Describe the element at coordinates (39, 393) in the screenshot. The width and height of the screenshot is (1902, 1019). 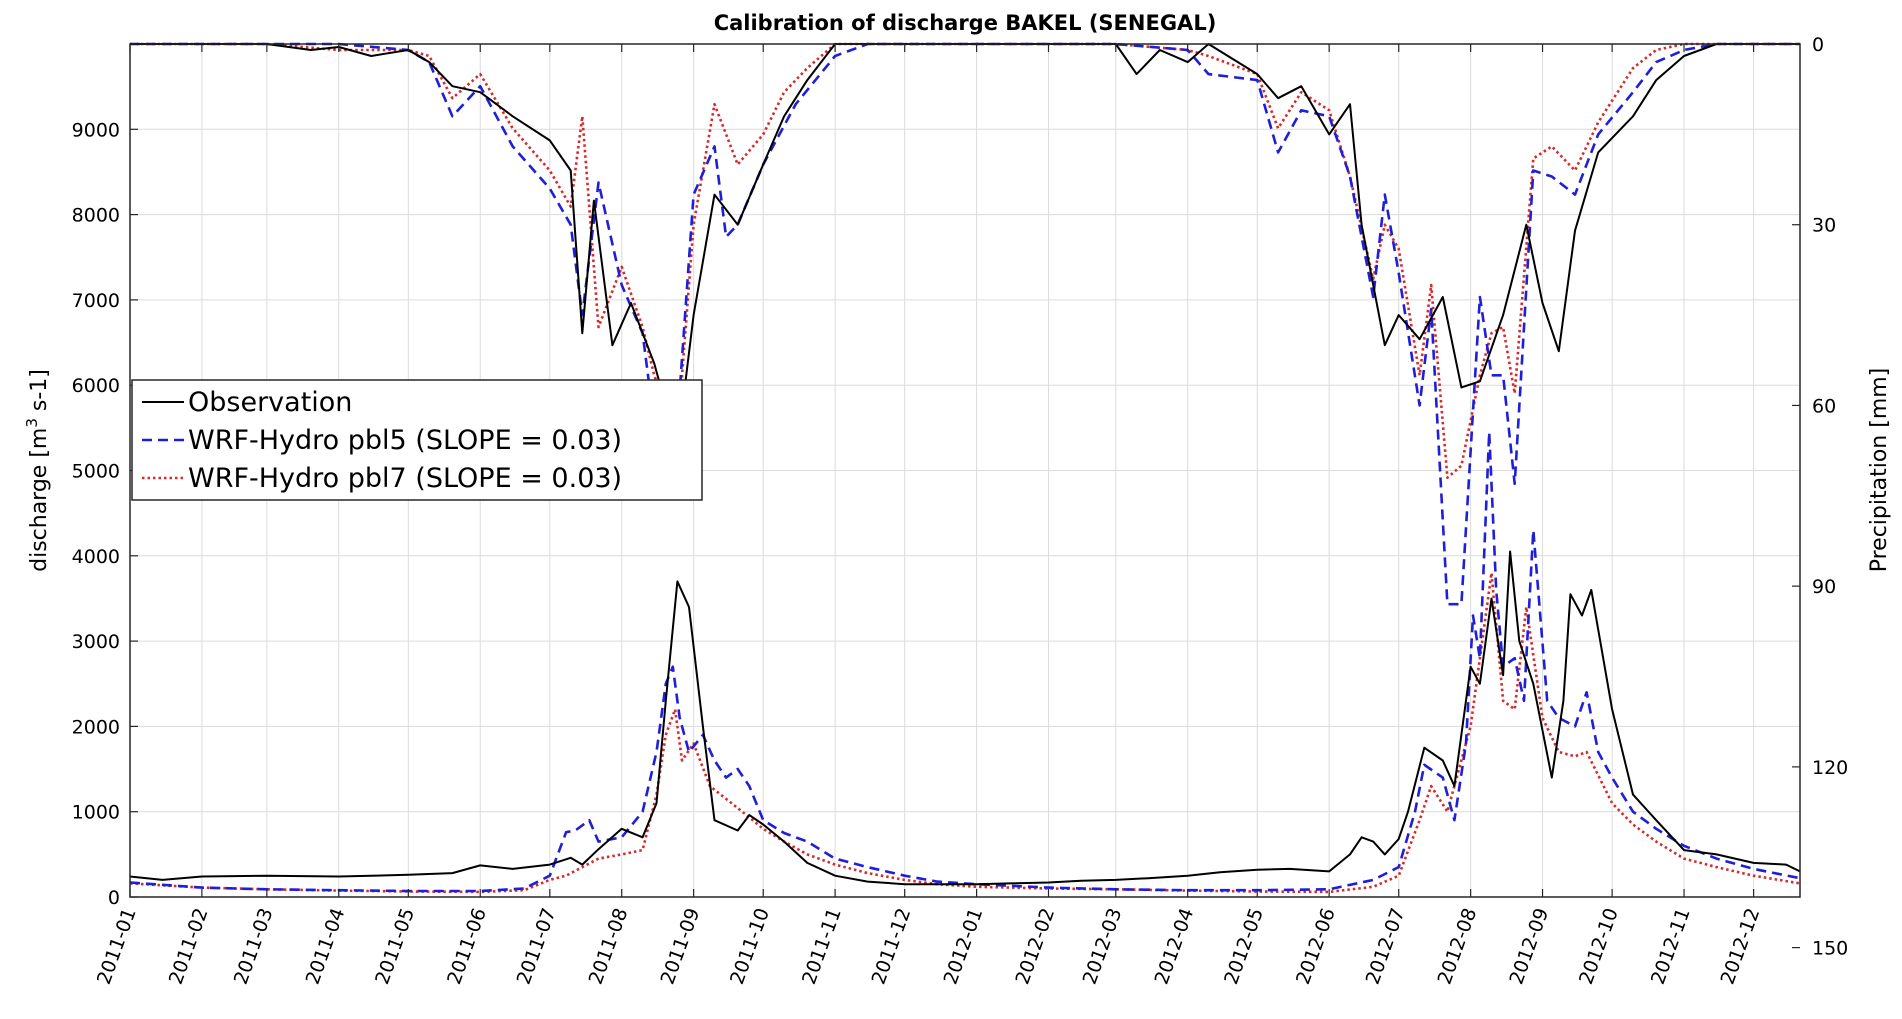
I see `y-axis-left-title-part-2: s-1]` at that location.